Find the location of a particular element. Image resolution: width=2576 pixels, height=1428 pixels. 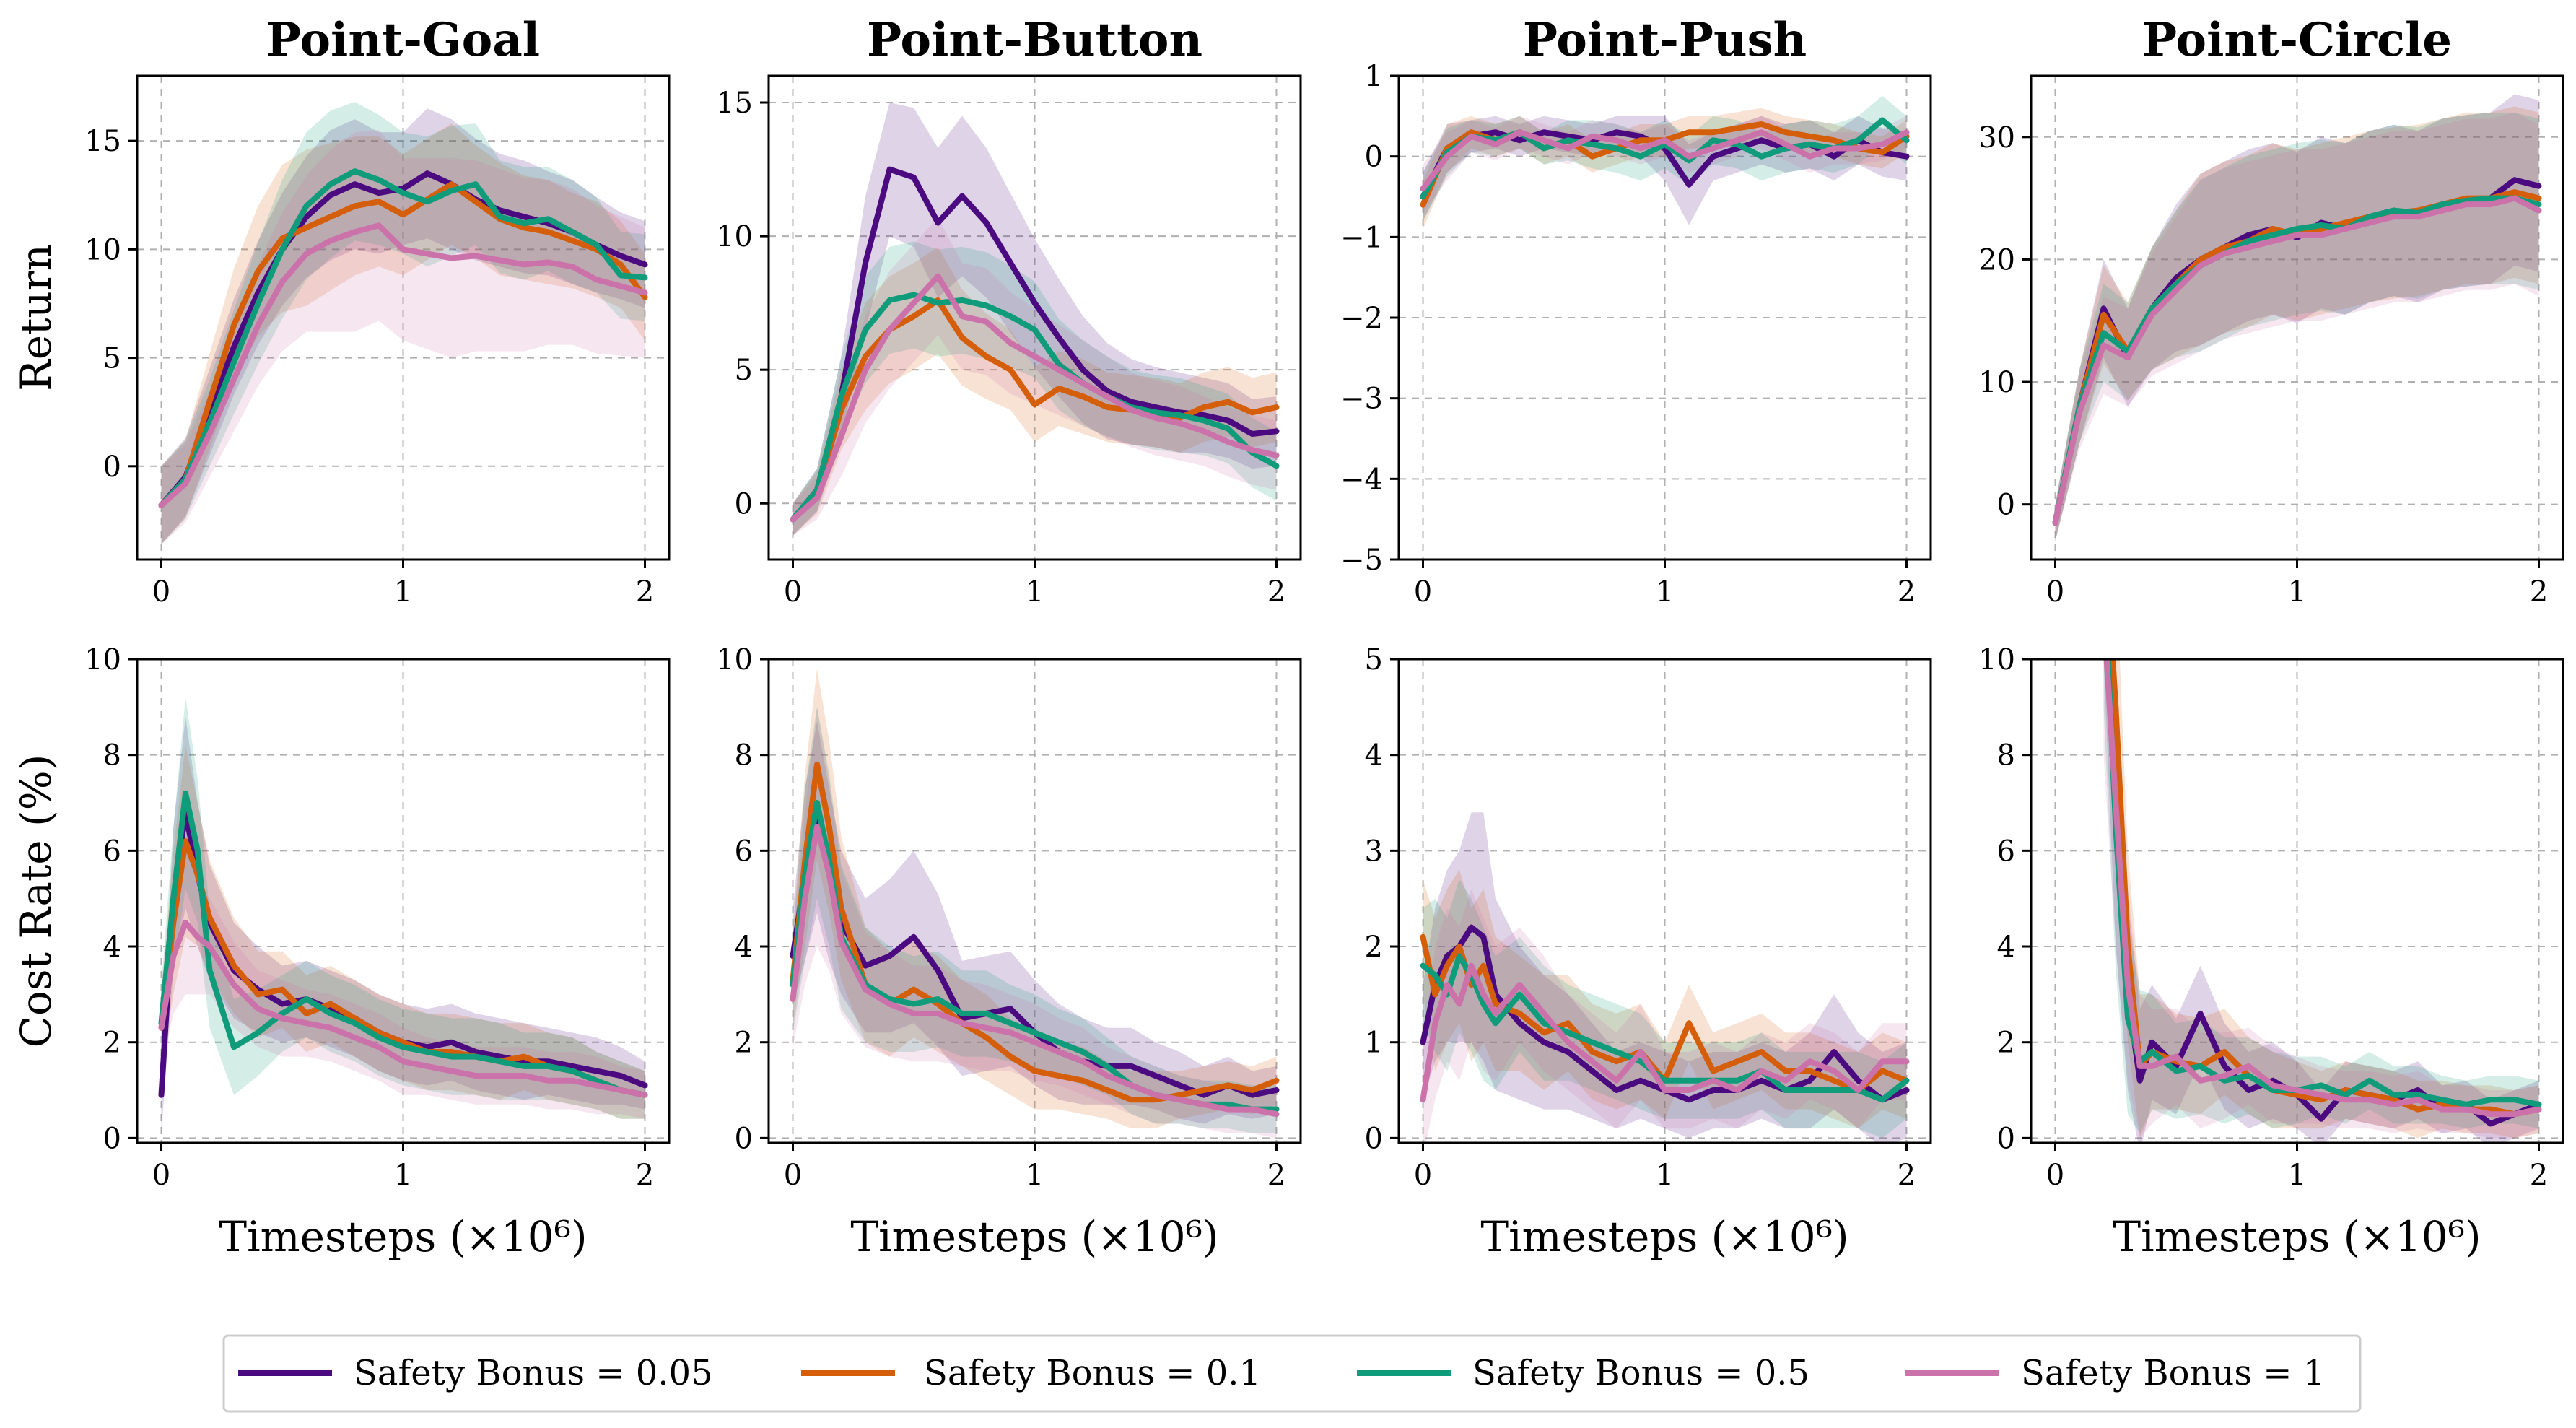

panel-6-xtick-label-1: 1 is located at coordinates (1665, 1175).